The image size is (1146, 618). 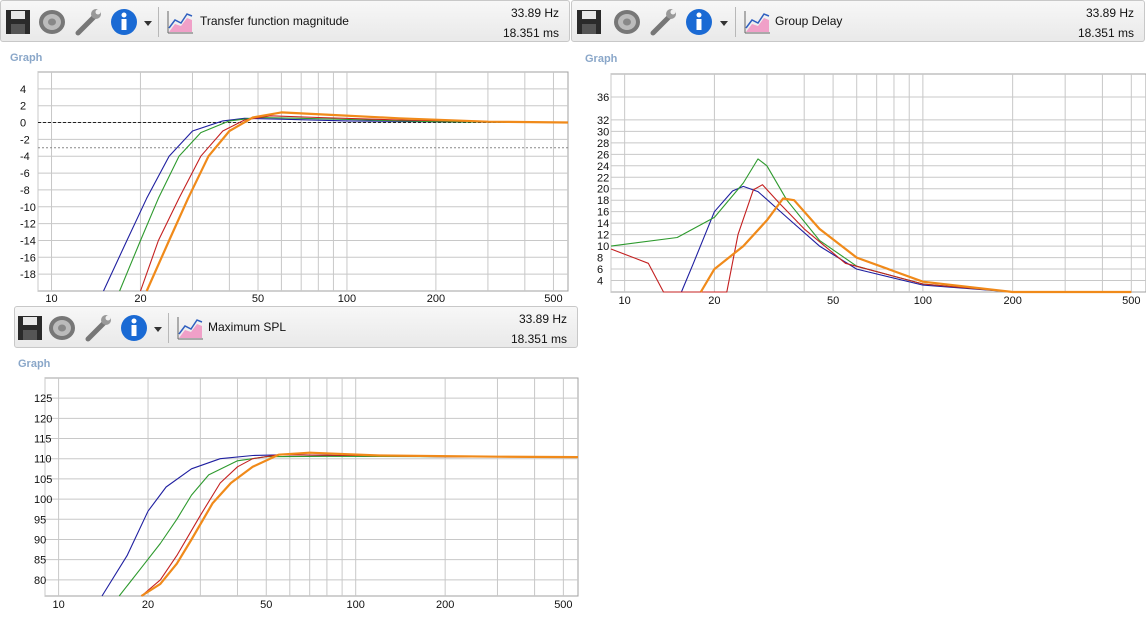 I want to click on y-tick-label: 10, so click(x=603, y=247).